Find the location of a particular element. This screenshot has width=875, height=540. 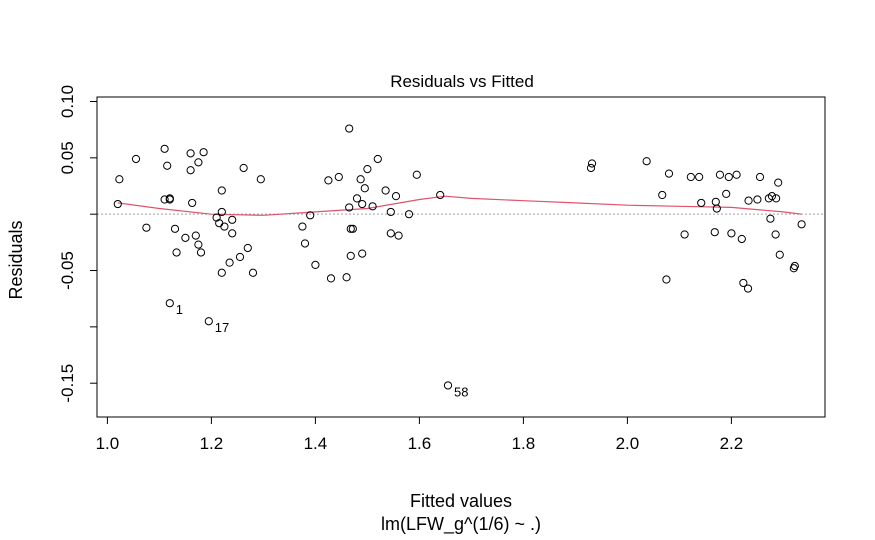

x-tick-label: 1.0 is located at coordinates (108, 443).